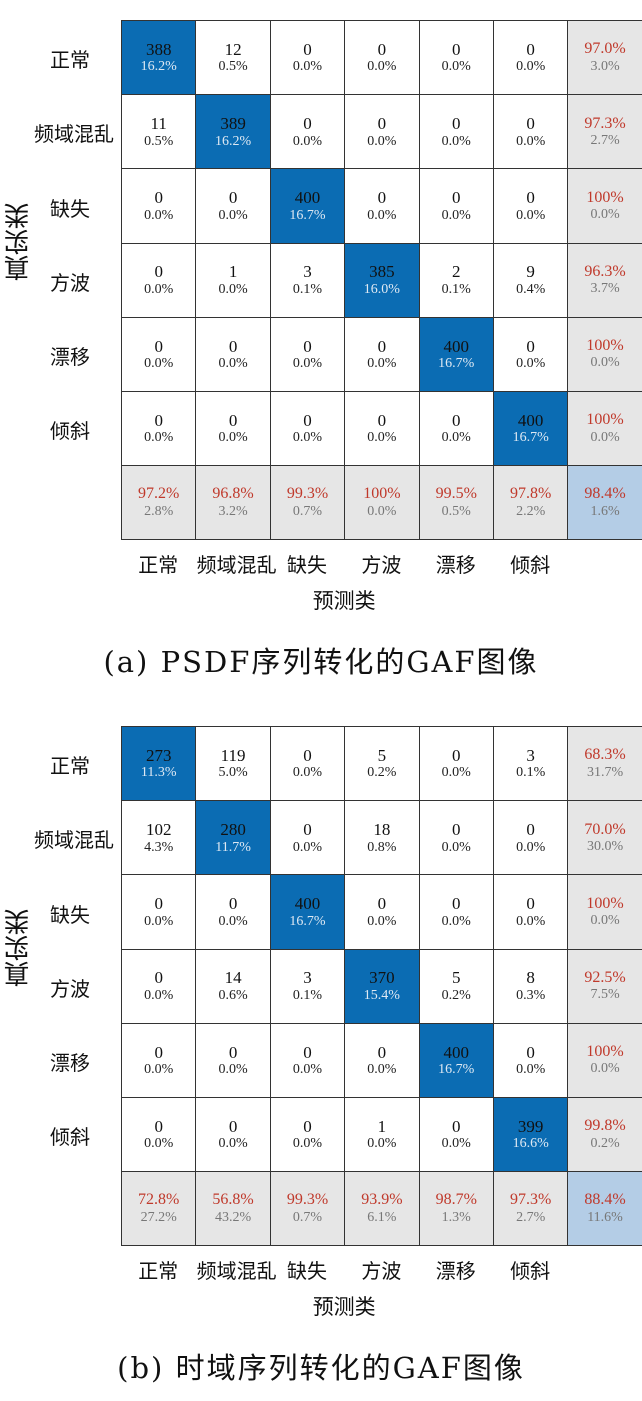 The height and width of the screenshot is (1401, 642). I want to click on col-error: 6.1%, so click(382, 1217).